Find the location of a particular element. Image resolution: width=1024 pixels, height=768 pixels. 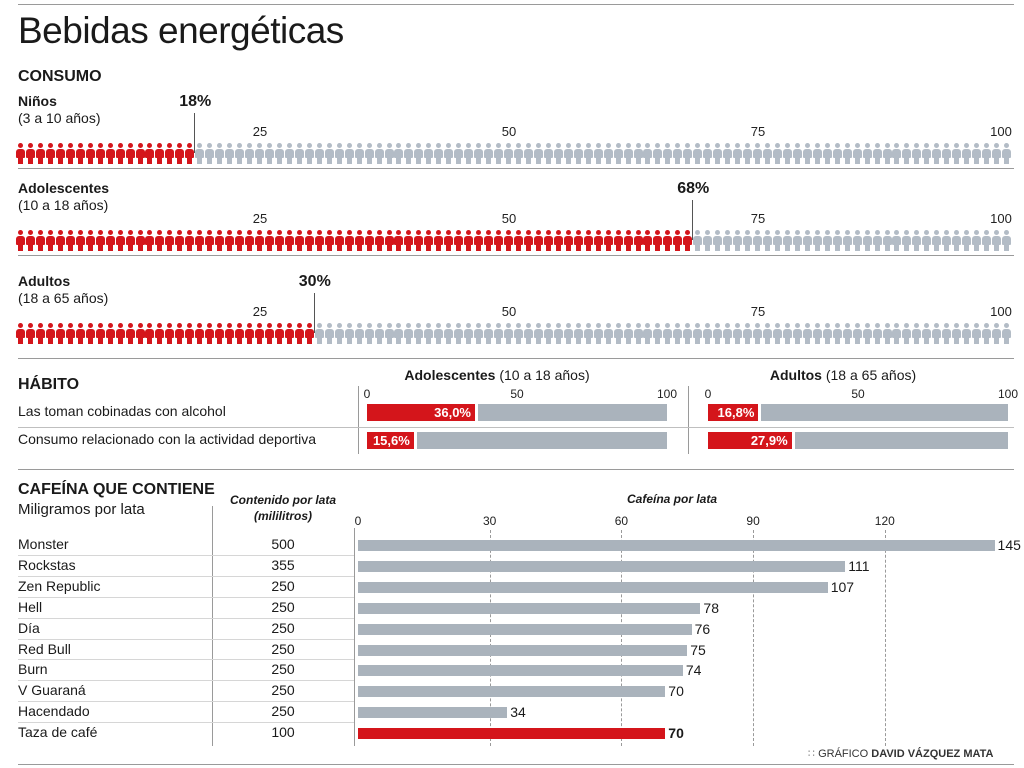

group-name: Adultos is located at coordinates (44, 281).